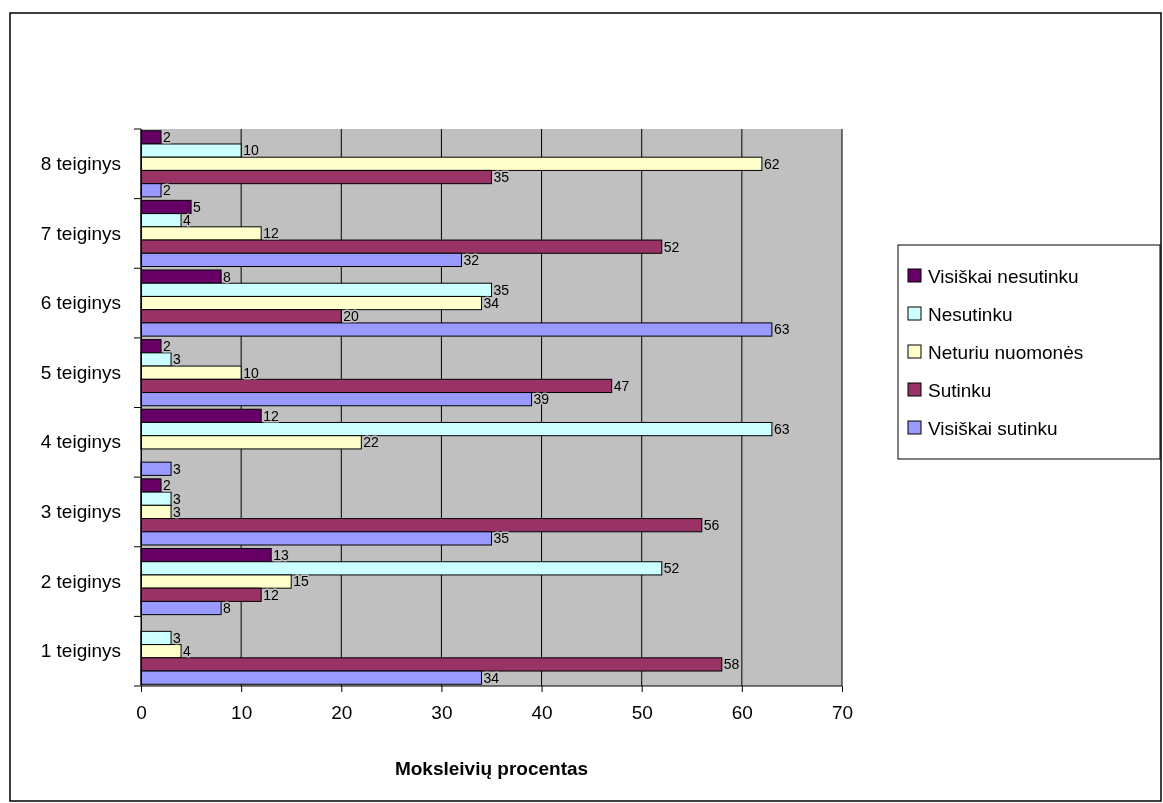 Image resolution: width=1163 pixels, height=803 pixels. Describe the element at coordinates (80, 512) in the screenshot. I see `y-tick-label: 3 teiginys` at that location.